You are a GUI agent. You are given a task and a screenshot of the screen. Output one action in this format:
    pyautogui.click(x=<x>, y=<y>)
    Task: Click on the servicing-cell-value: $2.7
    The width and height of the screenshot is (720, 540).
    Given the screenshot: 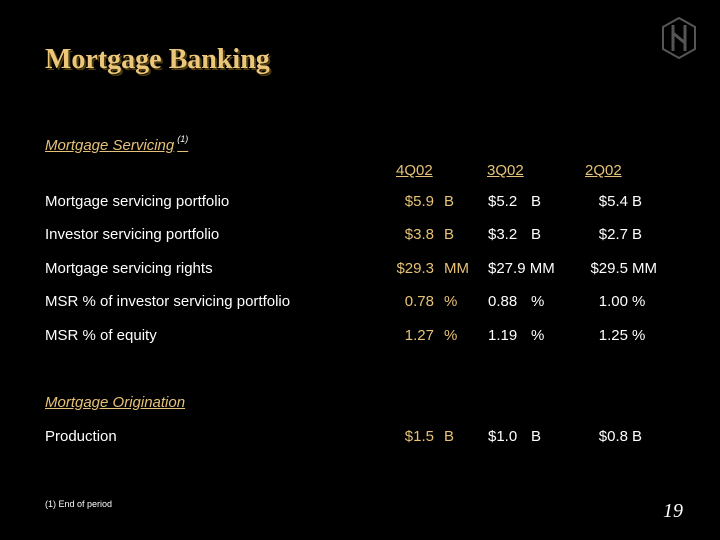 What is the action you would take?
    pyautogui.click(x=613, y=234)
    